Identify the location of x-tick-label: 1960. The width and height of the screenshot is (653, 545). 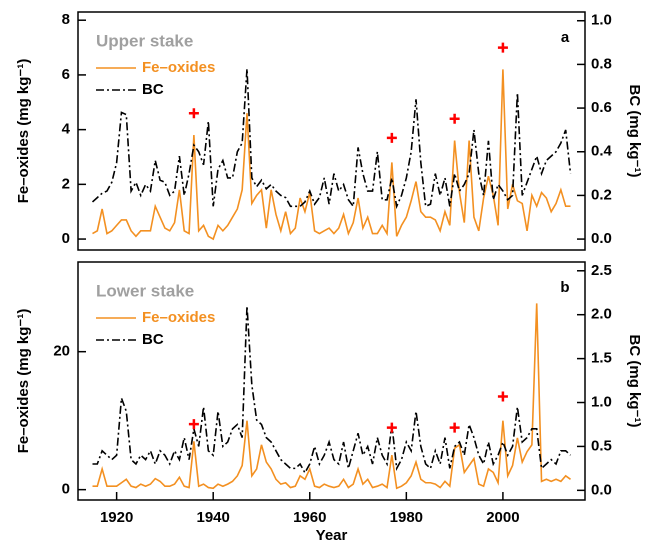
(309, 517).